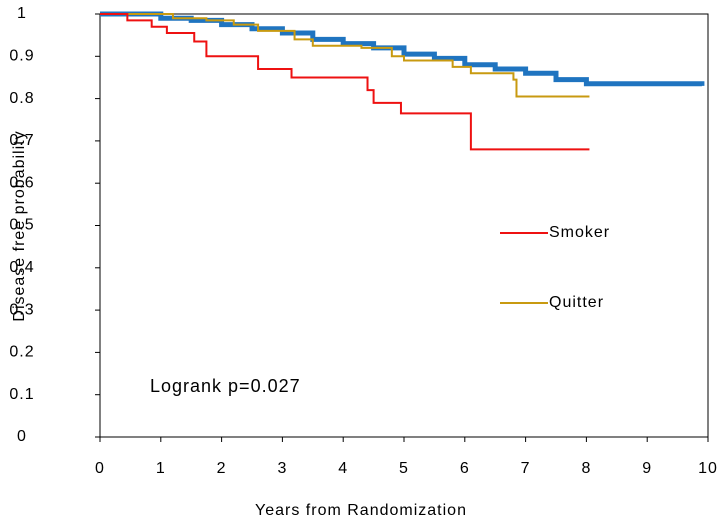  What do you see at coordinates (647, 468) in the screenshot?
I see `x-tick-label: 9` at bounding box center [647, 468].